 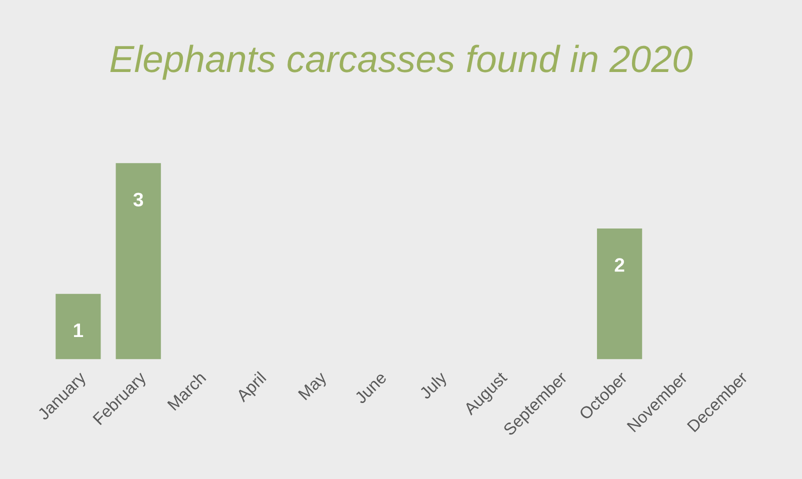 I want to click on x-tick-label: July, so click(x=434, y=386).